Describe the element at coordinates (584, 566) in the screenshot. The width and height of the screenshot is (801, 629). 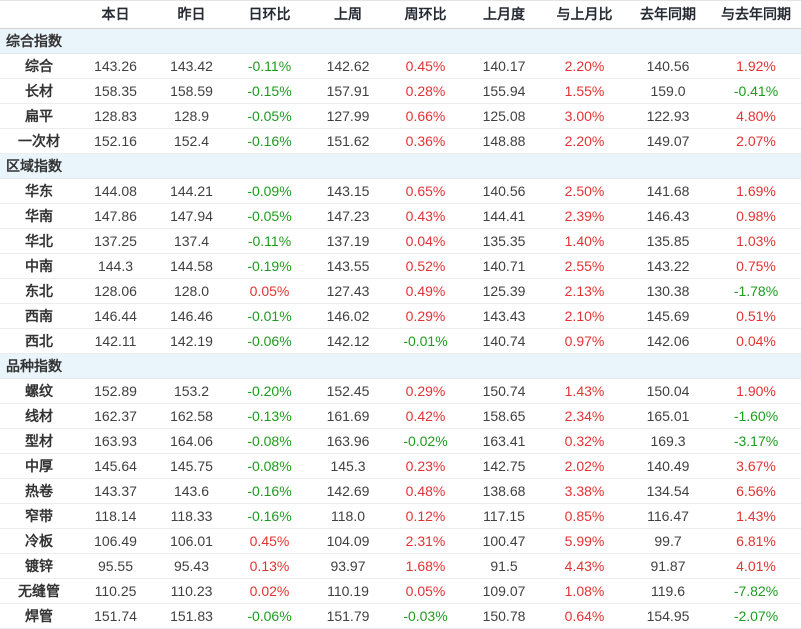
I see `cell-value: 4.43%` at that location.